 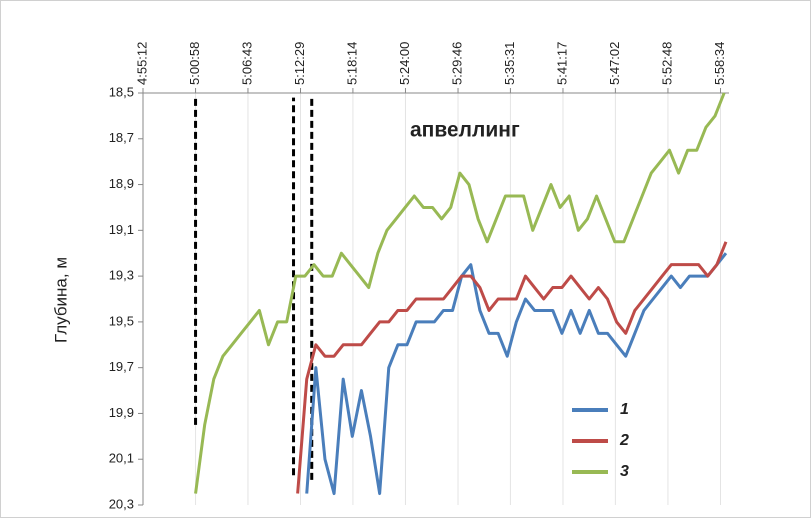 What do you see at coordinates (614, 63) in the screenshot?
I see `x-tick-label: 5:47:02` at bounding box center [614, 63].